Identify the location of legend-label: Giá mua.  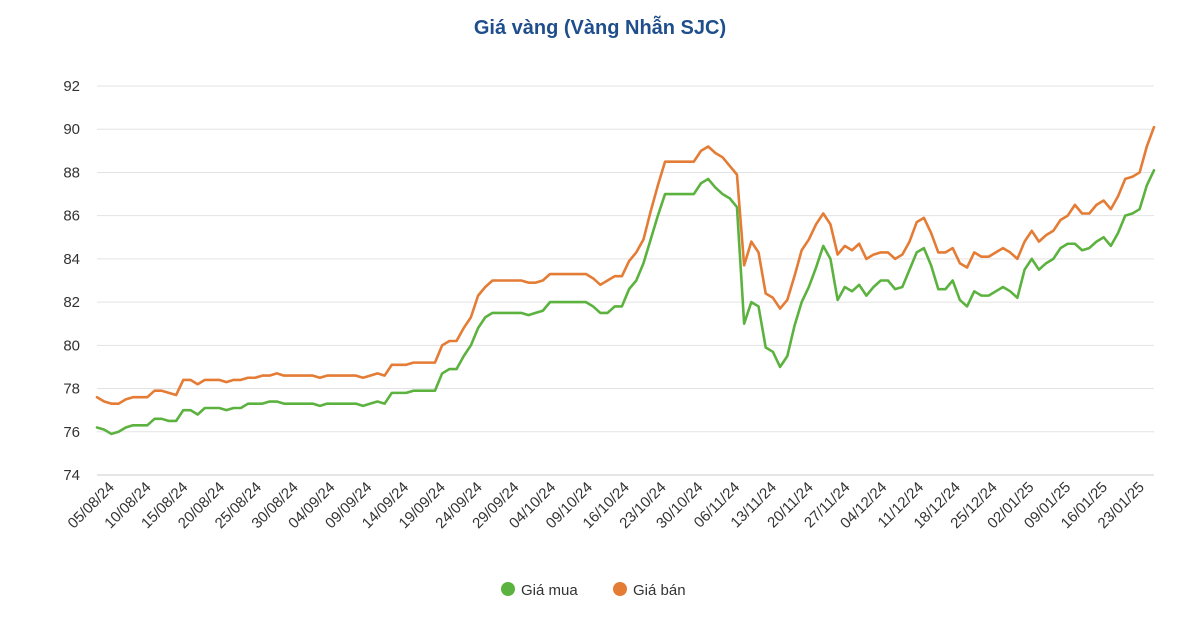
(549, 590).